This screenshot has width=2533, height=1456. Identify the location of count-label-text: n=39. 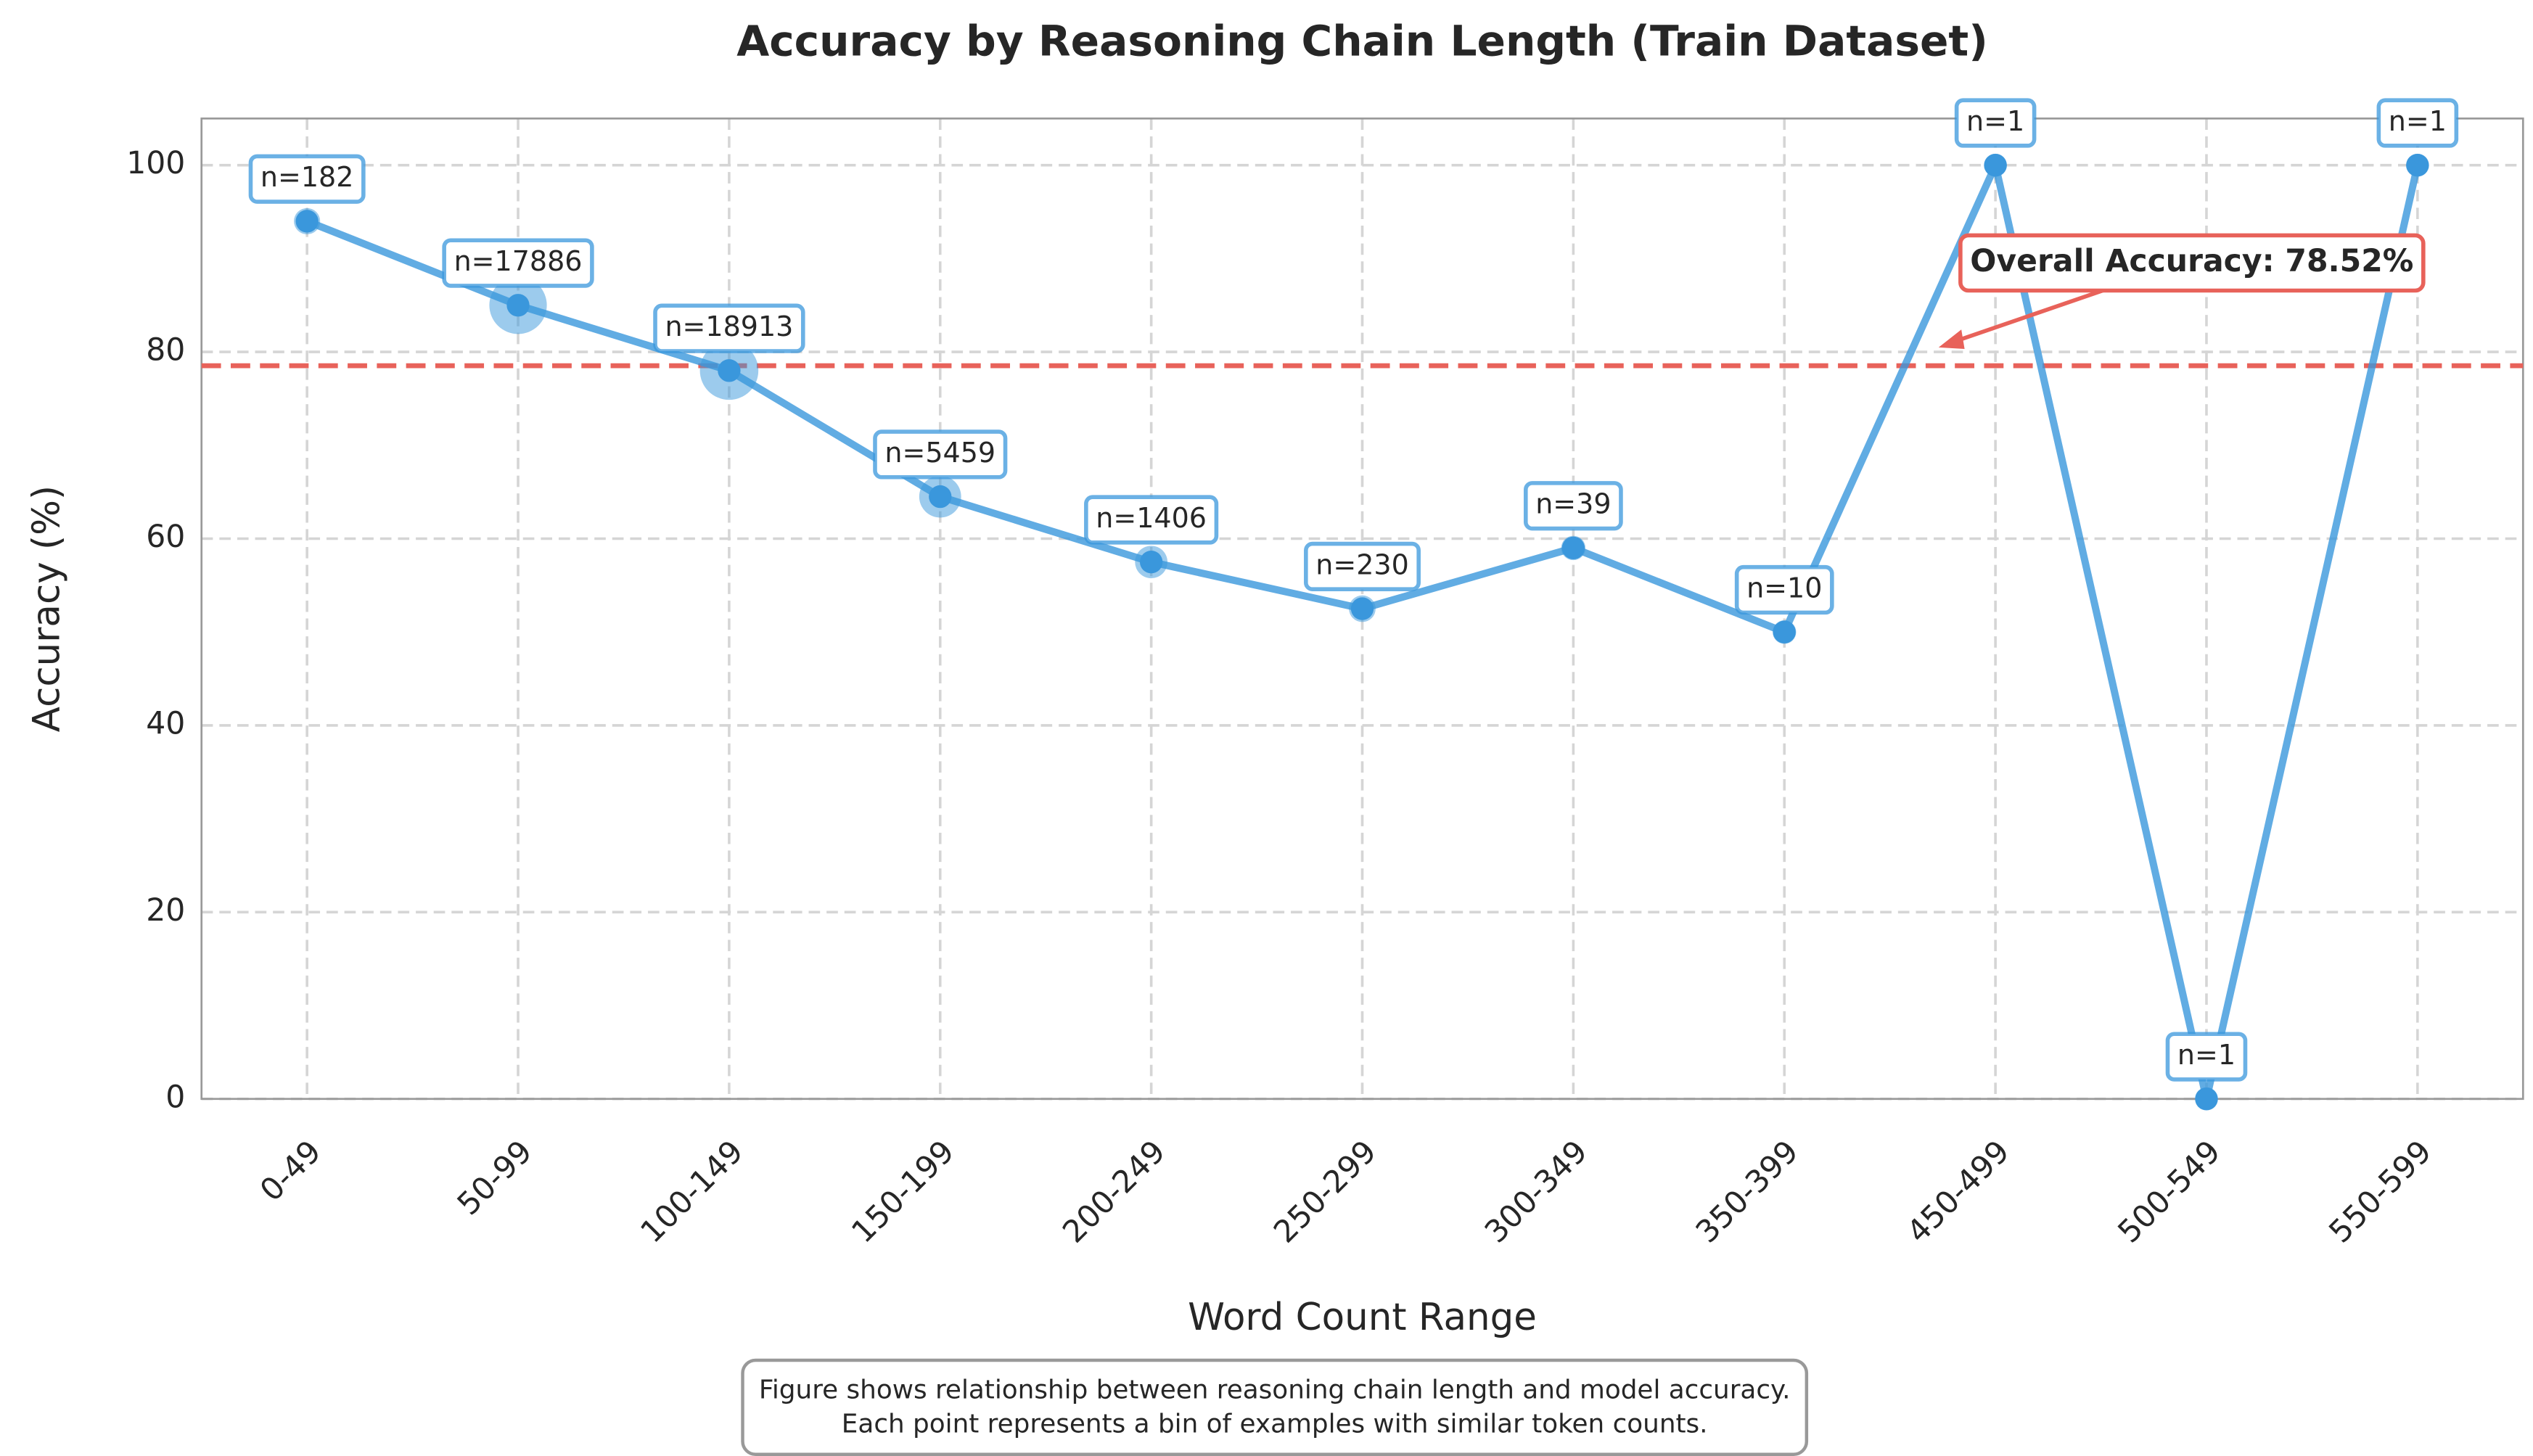
(1573, 504).